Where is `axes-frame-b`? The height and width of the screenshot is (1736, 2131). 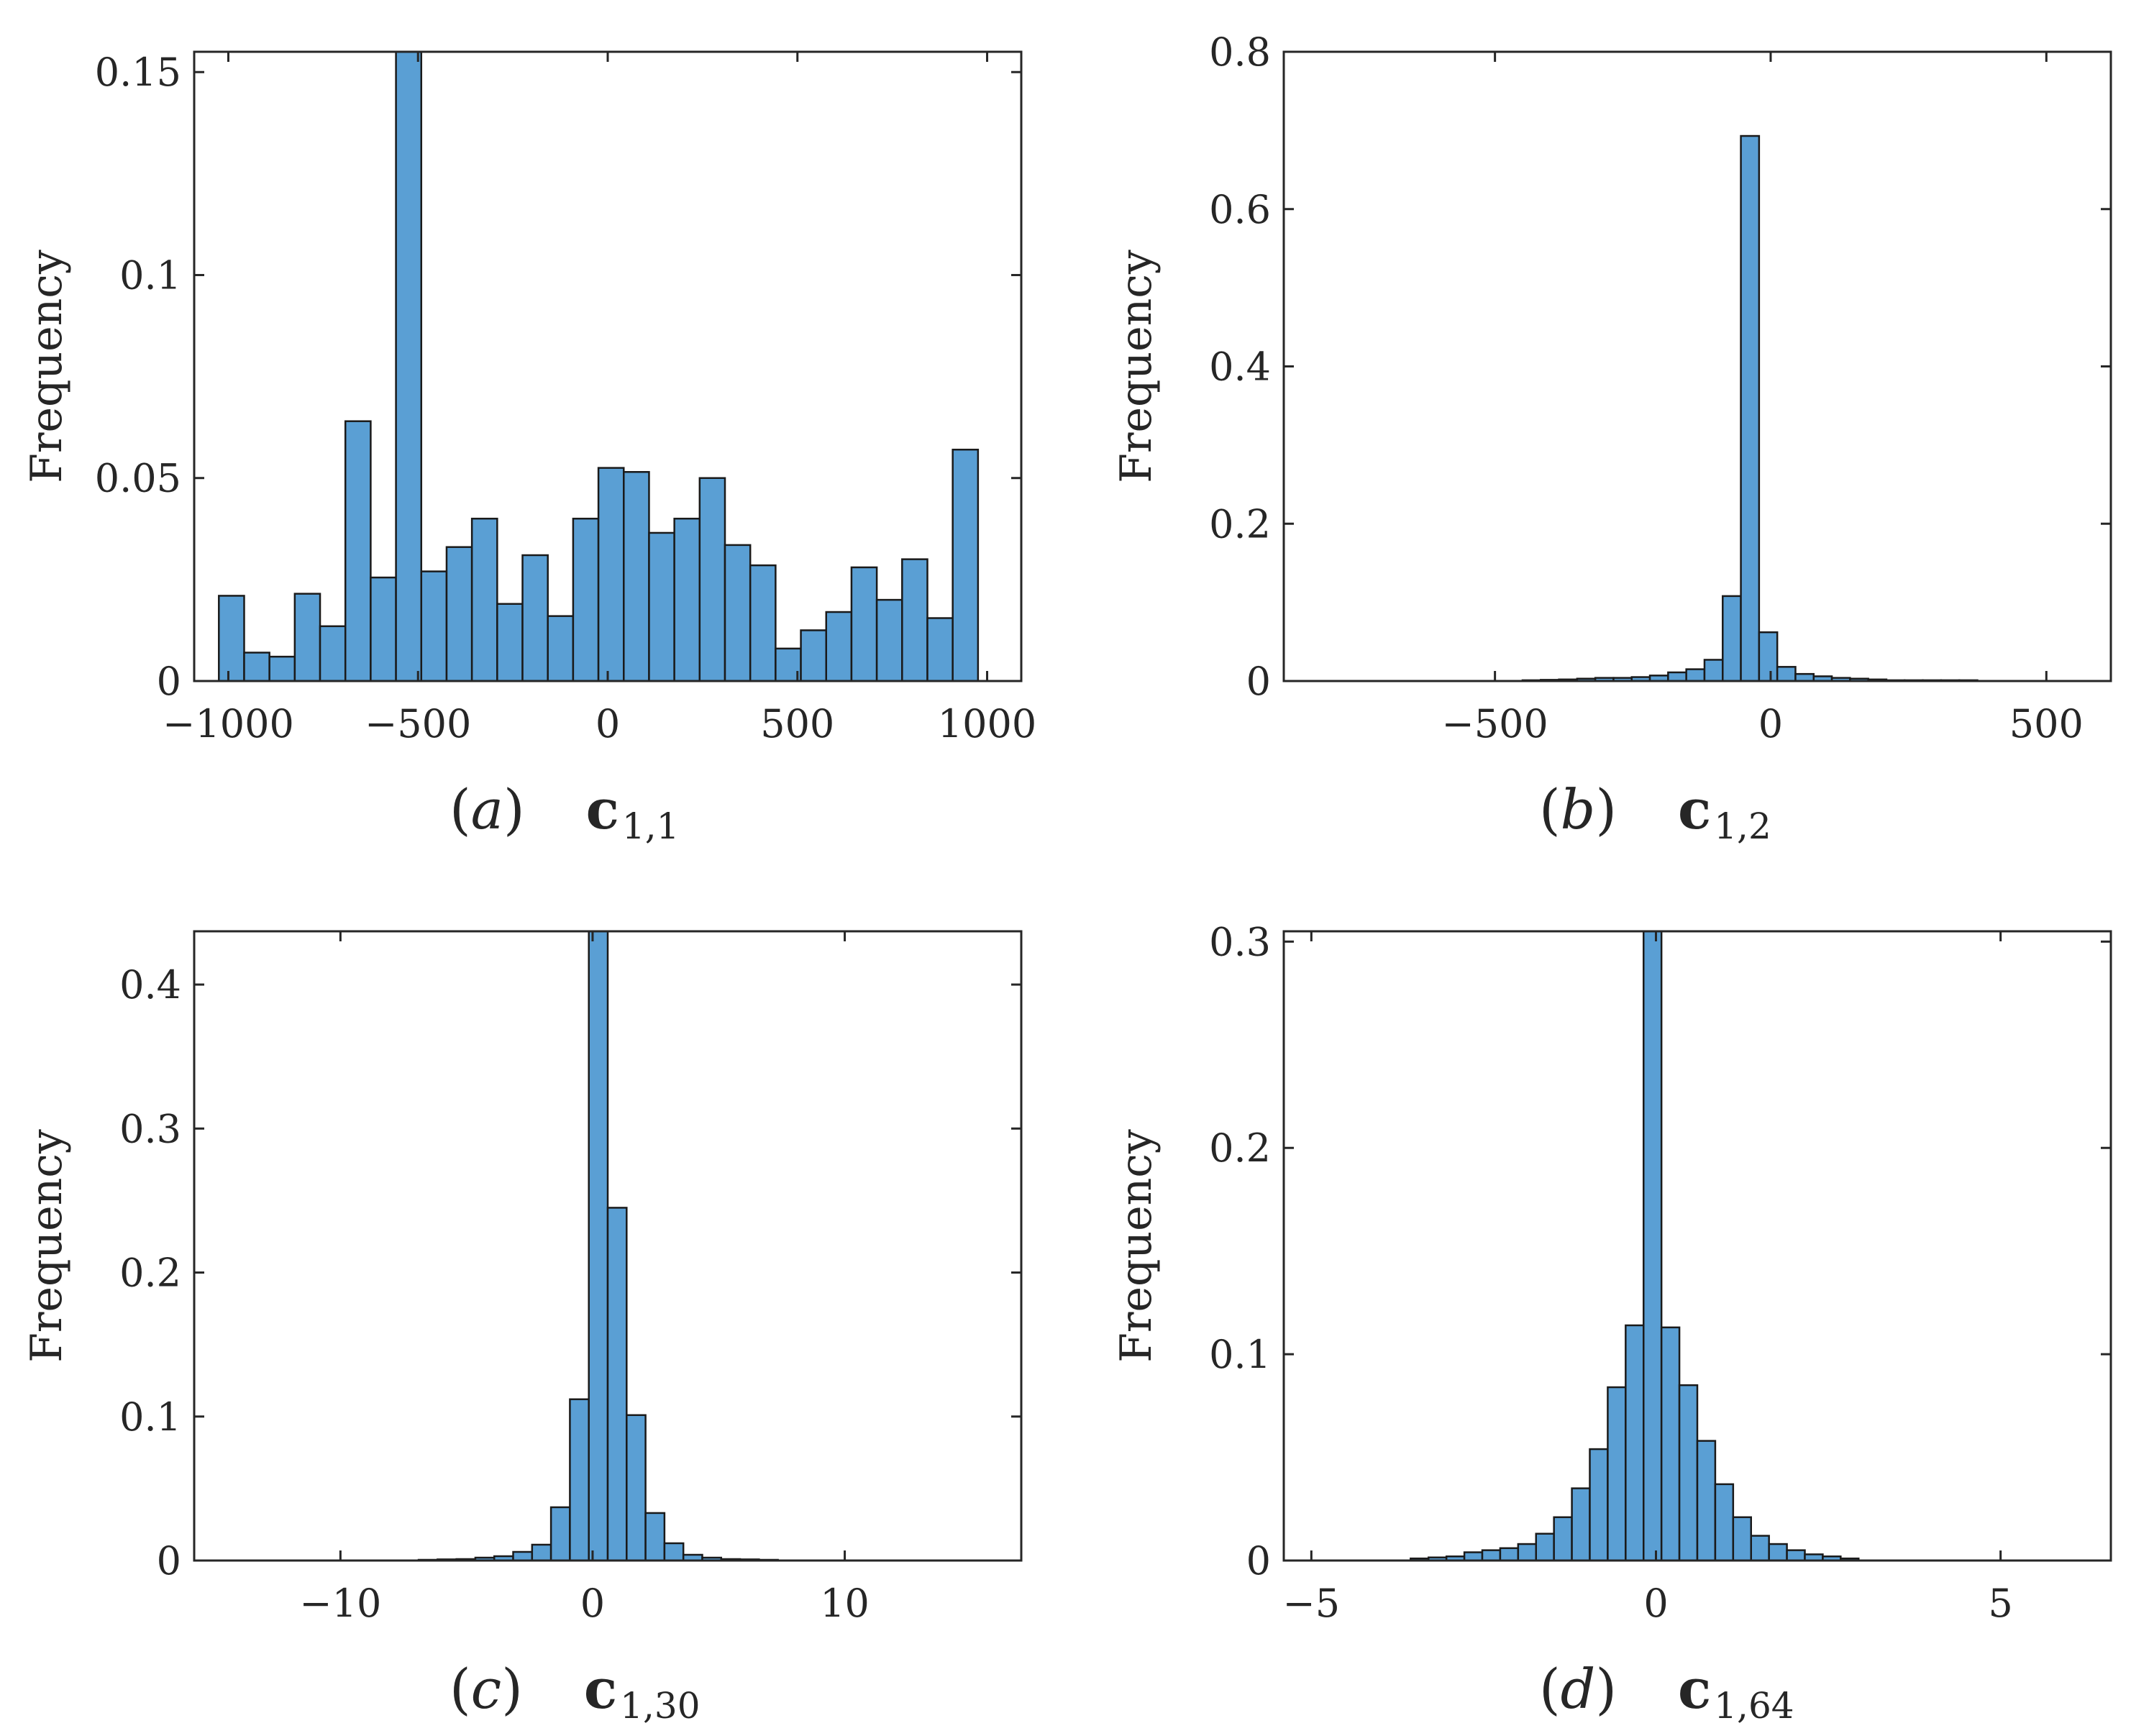
axes-frame-b is located at coordinates (1697, 366).